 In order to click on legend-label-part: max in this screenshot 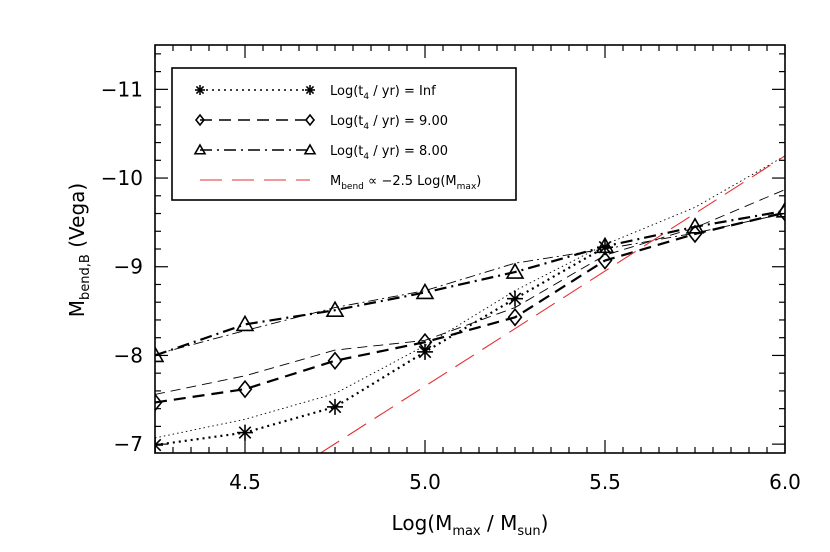, I will do `click(467, 187)`.